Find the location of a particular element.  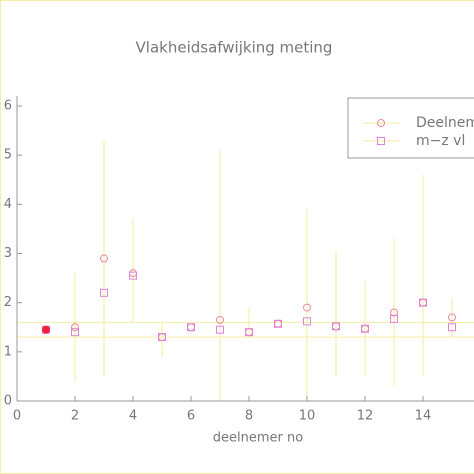

x-tick-label: 4 is located at coordinates (133, 416).